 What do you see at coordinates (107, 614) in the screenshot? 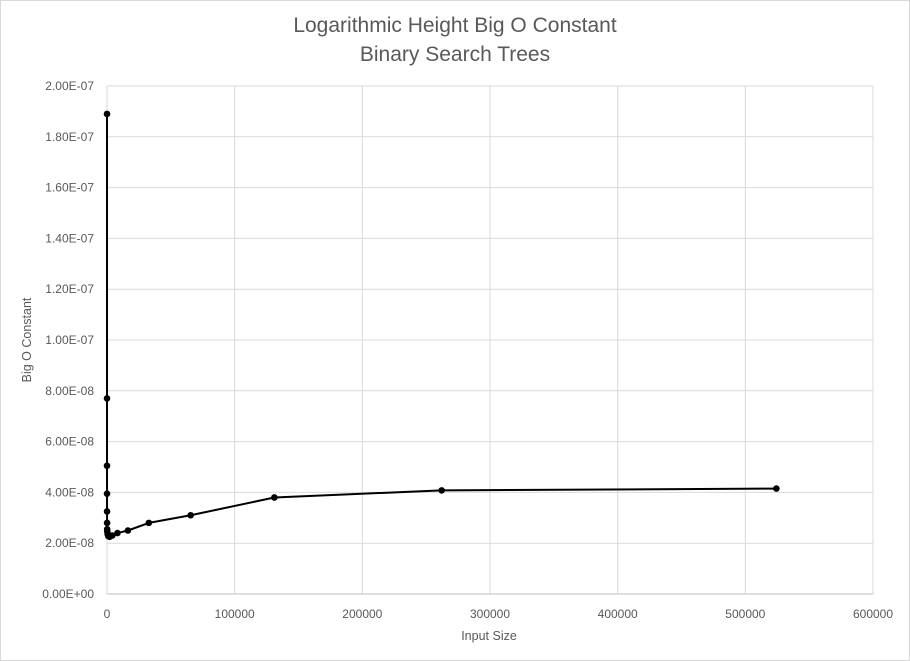
I see `x-tick-label: 0` at bounding box center [107, 614].